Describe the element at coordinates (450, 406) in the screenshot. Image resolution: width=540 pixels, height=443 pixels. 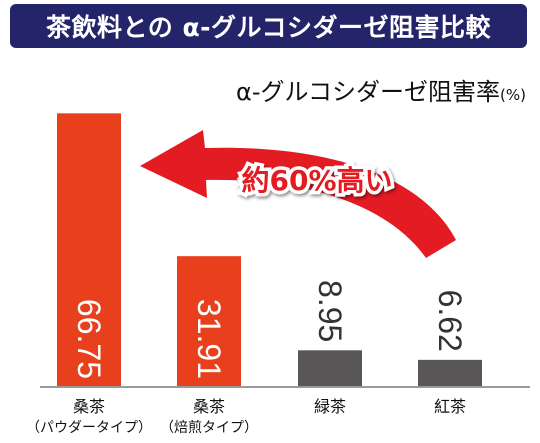
I see `category-label-4: 紅茶` at that location.